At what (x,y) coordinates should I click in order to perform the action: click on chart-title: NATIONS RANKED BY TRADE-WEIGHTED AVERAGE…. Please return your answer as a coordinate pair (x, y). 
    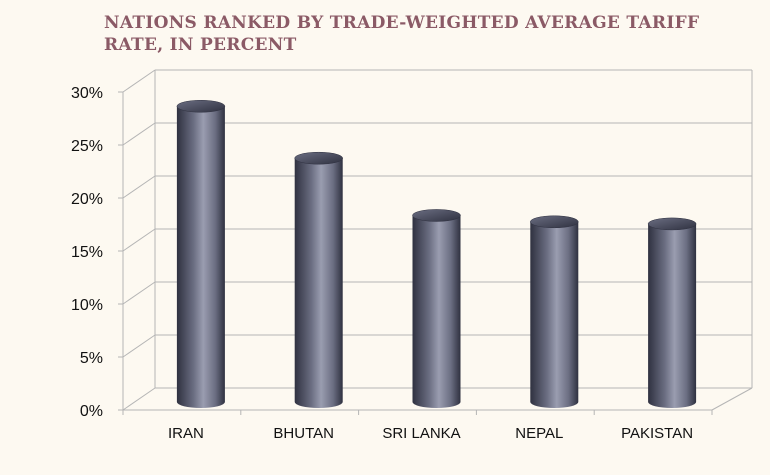
    Looking at the image, I should click on (402, 34).